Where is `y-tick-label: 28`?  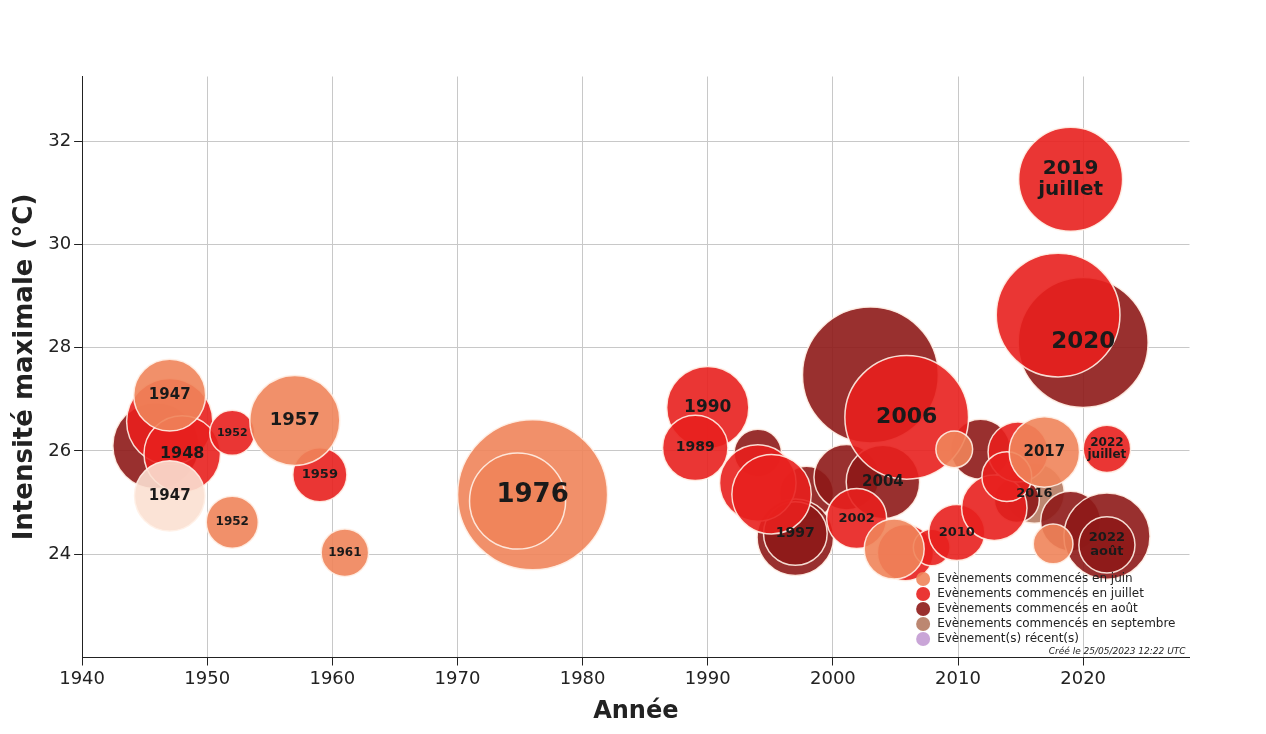
y-tick-label: 28 is located at coordinates (60, 346).